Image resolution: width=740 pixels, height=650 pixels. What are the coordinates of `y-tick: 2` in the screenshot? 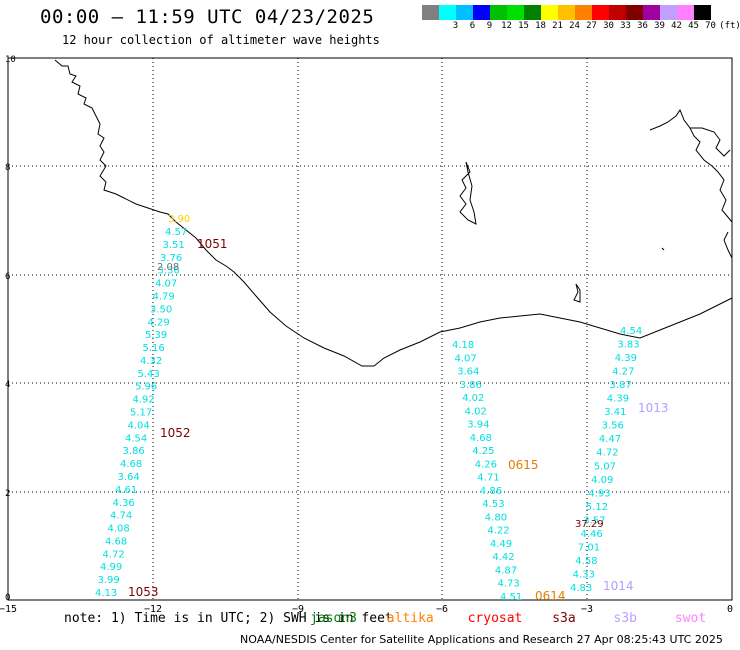 It's located at (7, 494).